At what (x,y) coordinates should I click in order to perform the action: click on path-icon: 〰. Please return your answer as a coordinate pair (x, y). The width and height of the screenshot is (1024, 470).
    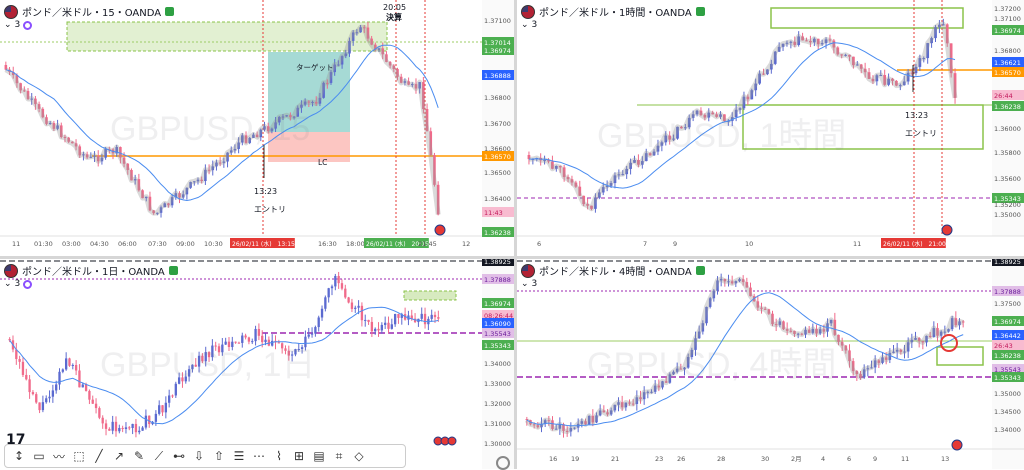
    Looking at the image, I should click on (58, 456).